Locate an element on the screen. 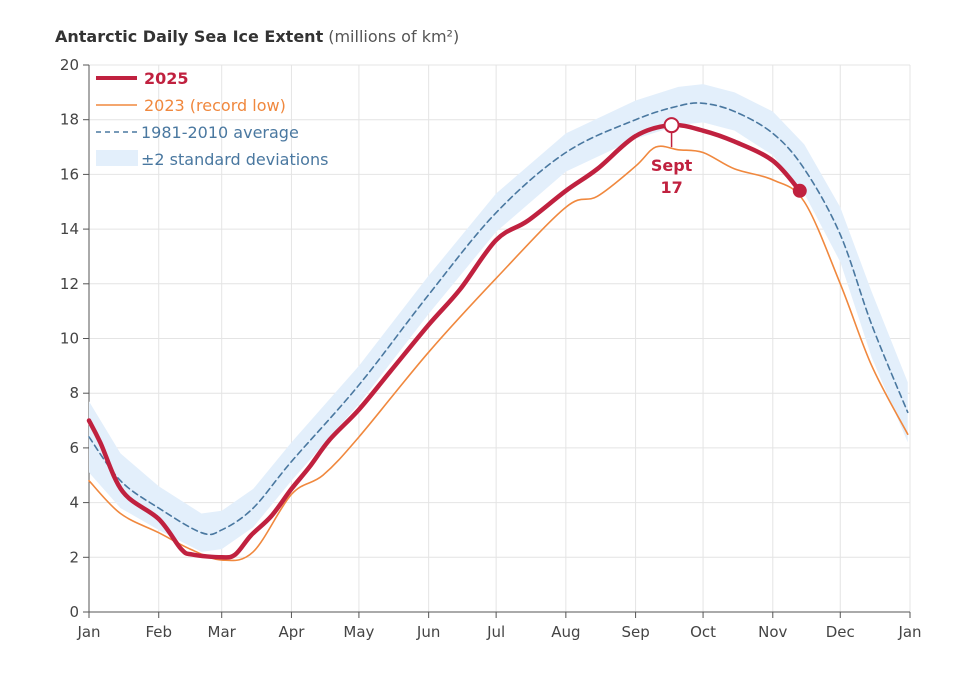  annotation-month: Sept is located at coordinates (672, 165).